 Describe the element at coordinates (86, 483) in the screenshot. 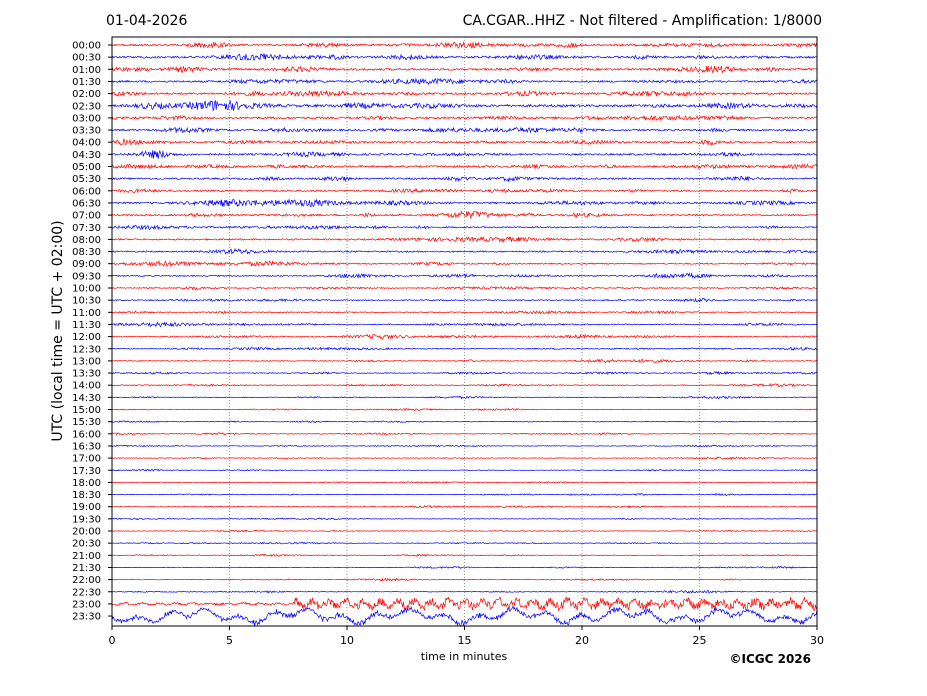

I see `time-row-label: 18:00` at that location.